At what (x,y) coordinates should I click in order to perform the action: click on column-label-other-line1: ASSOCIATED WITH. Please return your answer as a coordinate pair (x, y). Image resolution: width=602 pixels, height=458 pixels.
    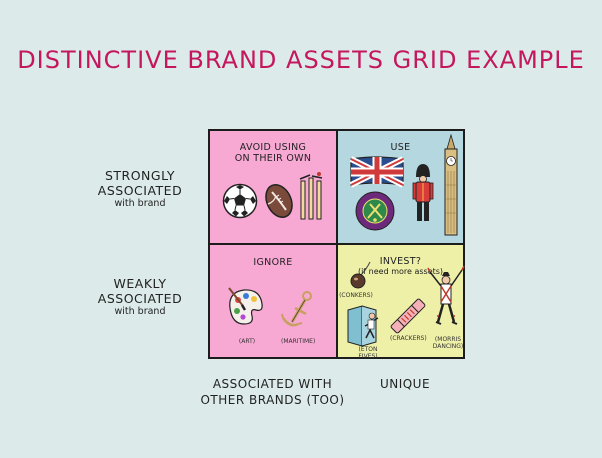
    Looking at the image, I should click on (272, 384).